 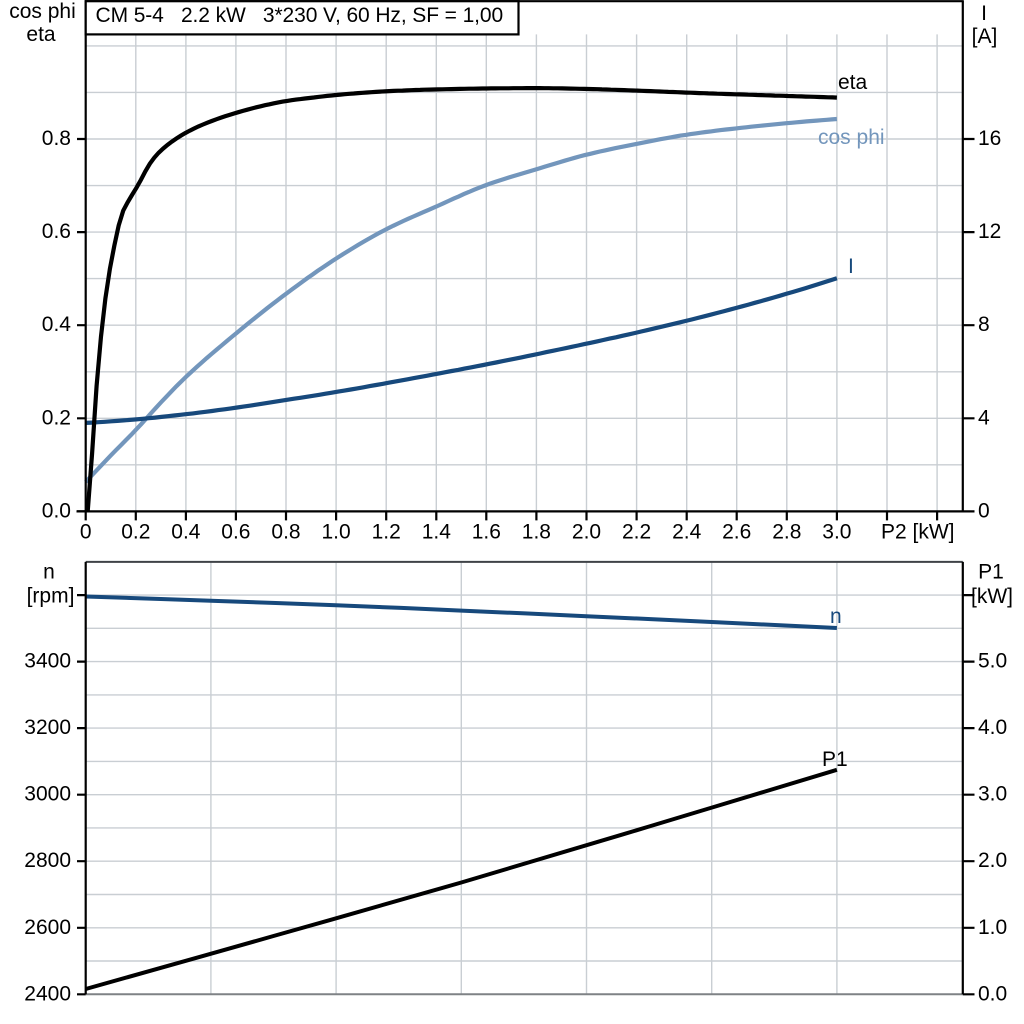 I want to click on svg-text: 12, so click(x=989, y=231).